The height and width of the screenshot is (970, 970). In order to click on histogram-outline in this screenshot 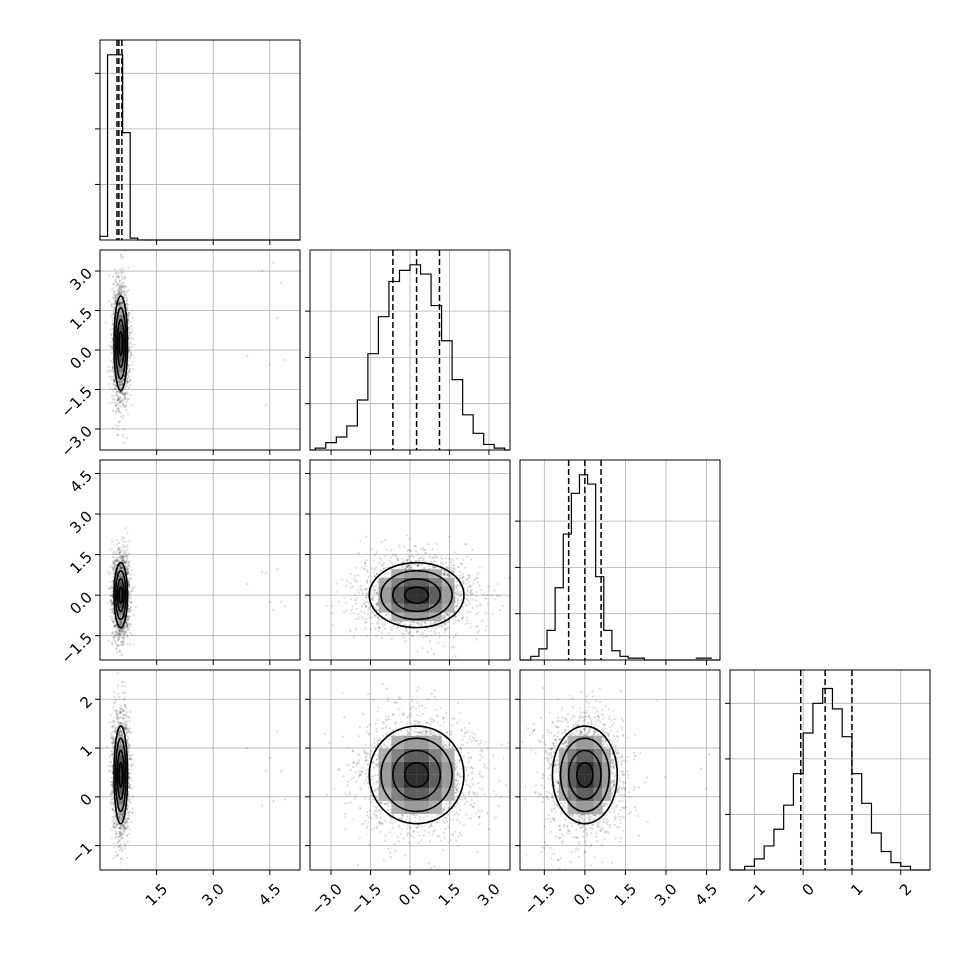, I will do `click(410, 357)`.